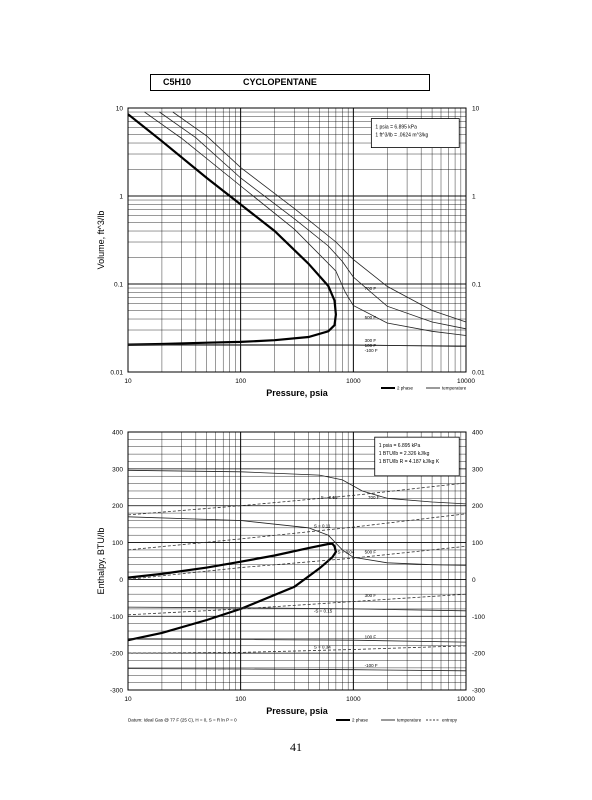 This screenshot has height=800, width=592. I want to click on plot2-y-tick-label-right: -200, so click(478, 654).